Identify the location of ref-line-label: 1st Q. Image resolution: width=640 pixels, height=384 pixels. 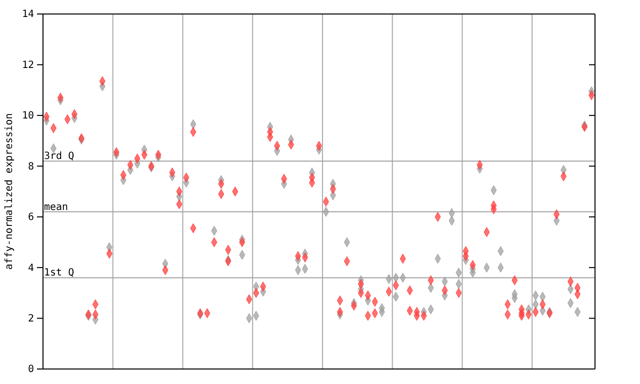
(59, 273).